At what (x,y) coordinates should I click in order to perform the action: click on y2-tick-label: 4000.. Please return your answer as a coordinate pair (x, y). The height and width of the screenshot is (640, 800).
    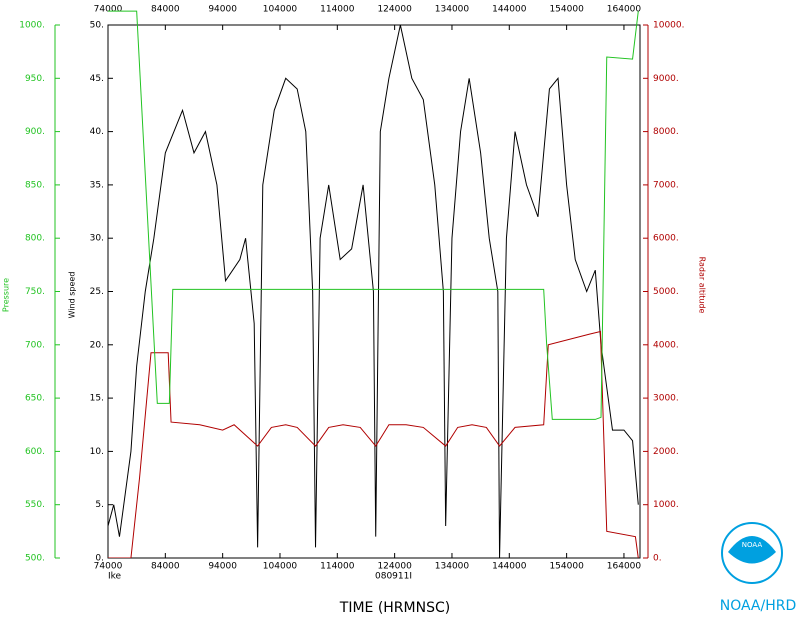
    Looking at the image, I should click on (666, 345).